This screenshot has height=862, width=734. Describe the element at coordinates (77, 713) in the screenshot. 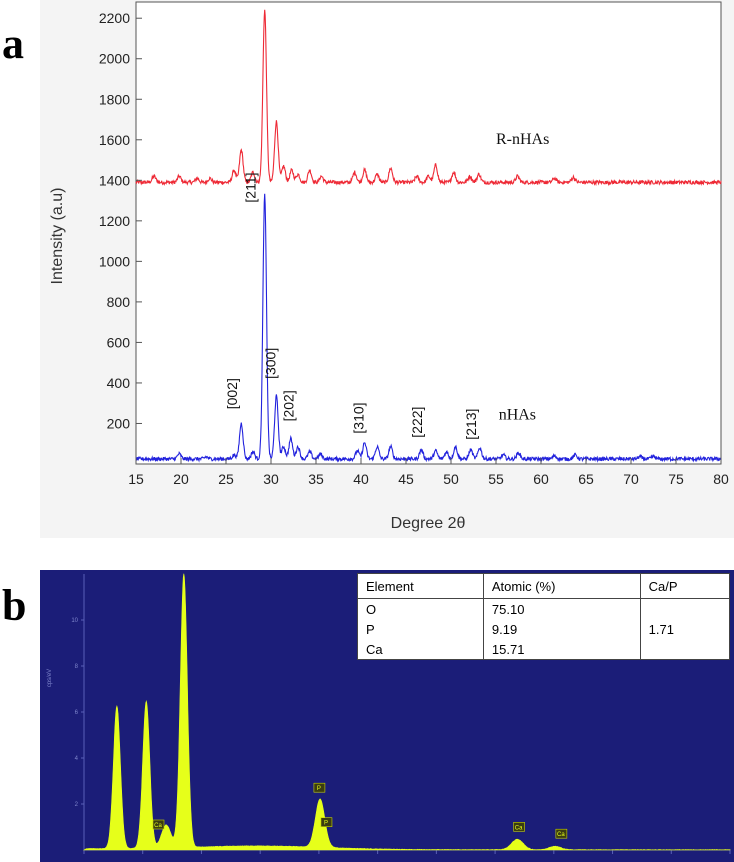

I see `eds-y-tick-label: 6` at that location.